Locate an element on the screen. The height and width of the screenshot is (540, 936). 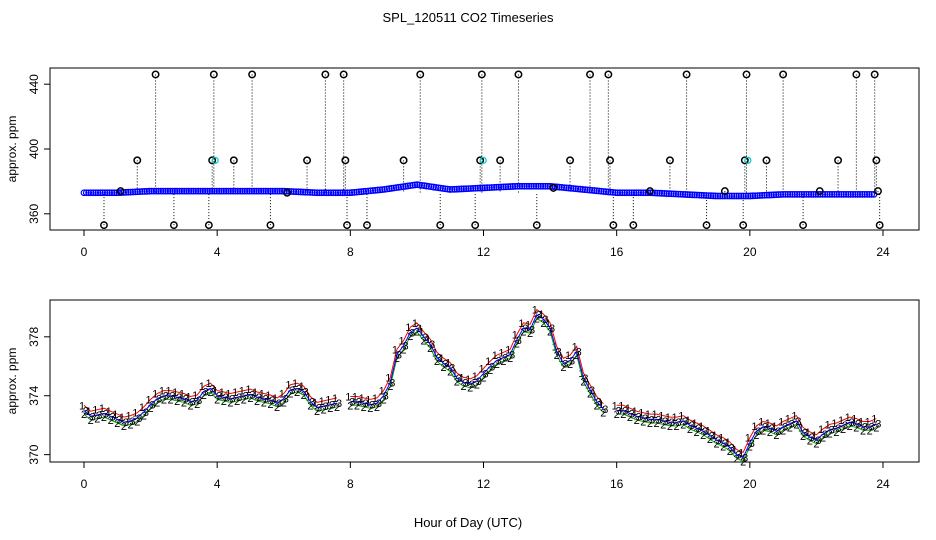
x-tick-label: 16 is located at coordinates (617, 252).